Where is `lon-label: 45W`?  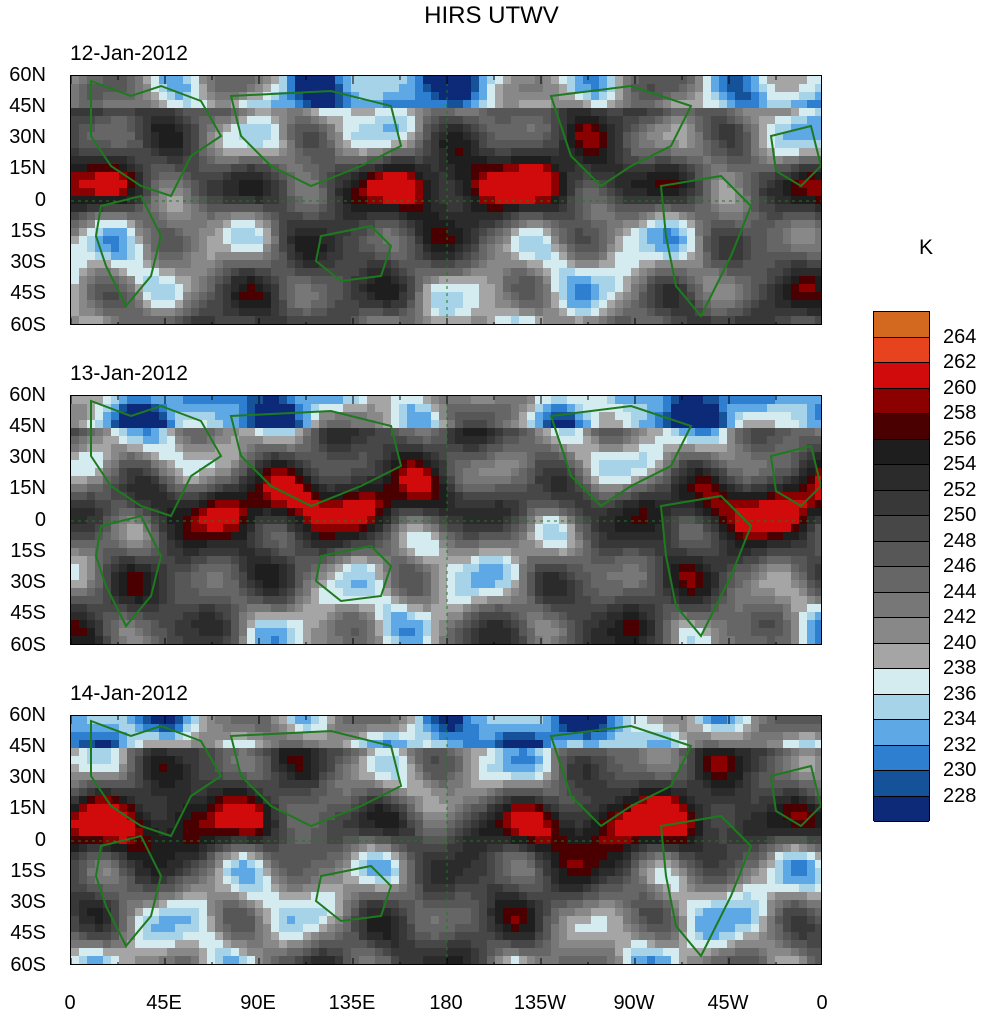 lon-label: 45W is located at coordinates (728, 1003).